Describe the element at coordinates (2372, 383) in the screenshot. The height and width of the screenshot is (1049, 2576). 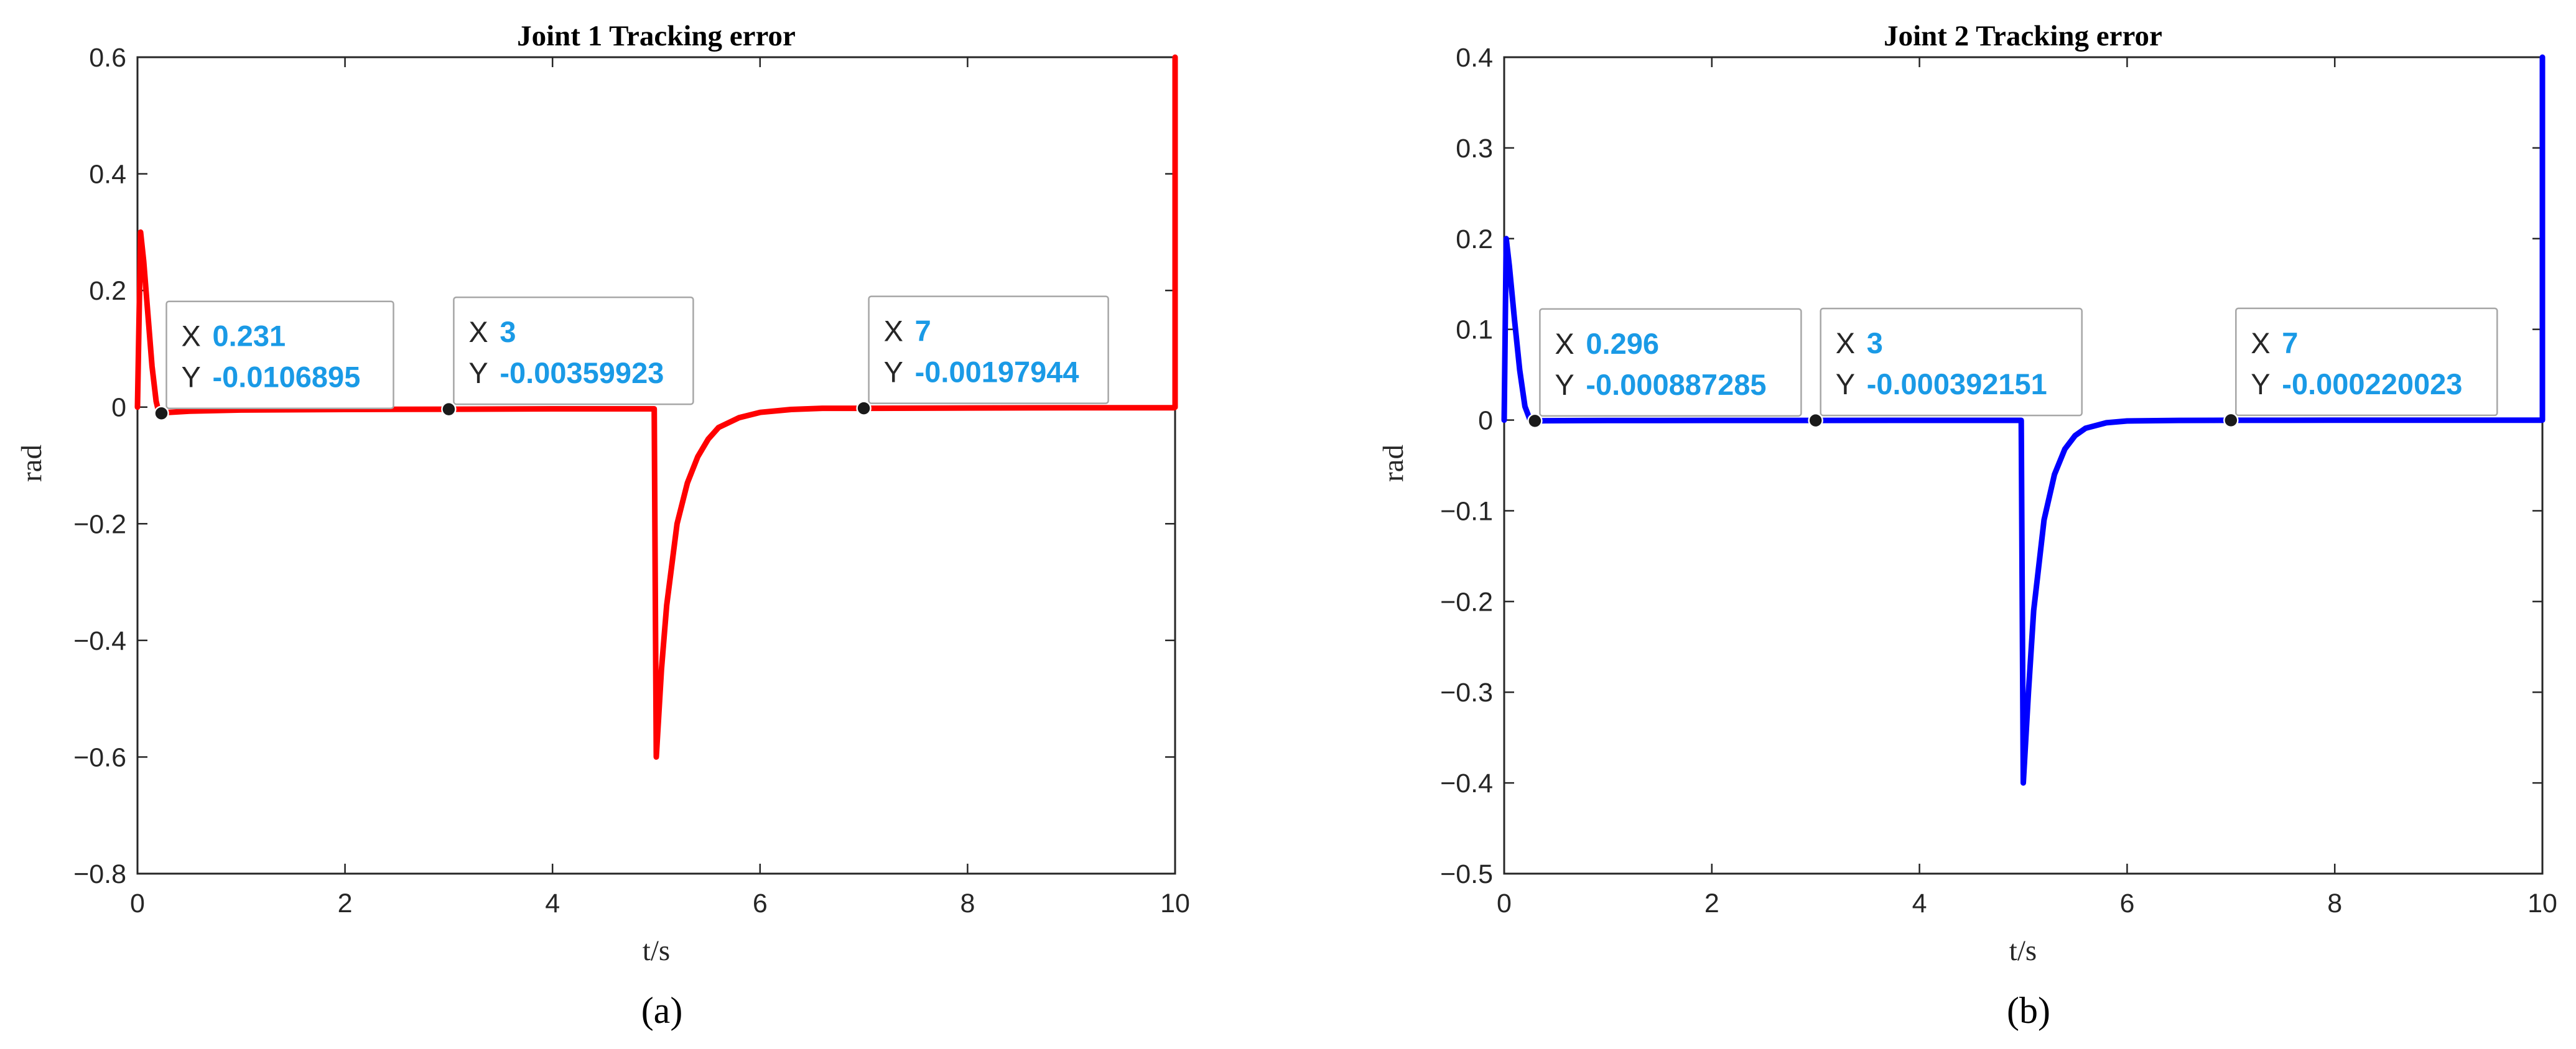
I see `datatip-y-value: -0.000220023` at that location.